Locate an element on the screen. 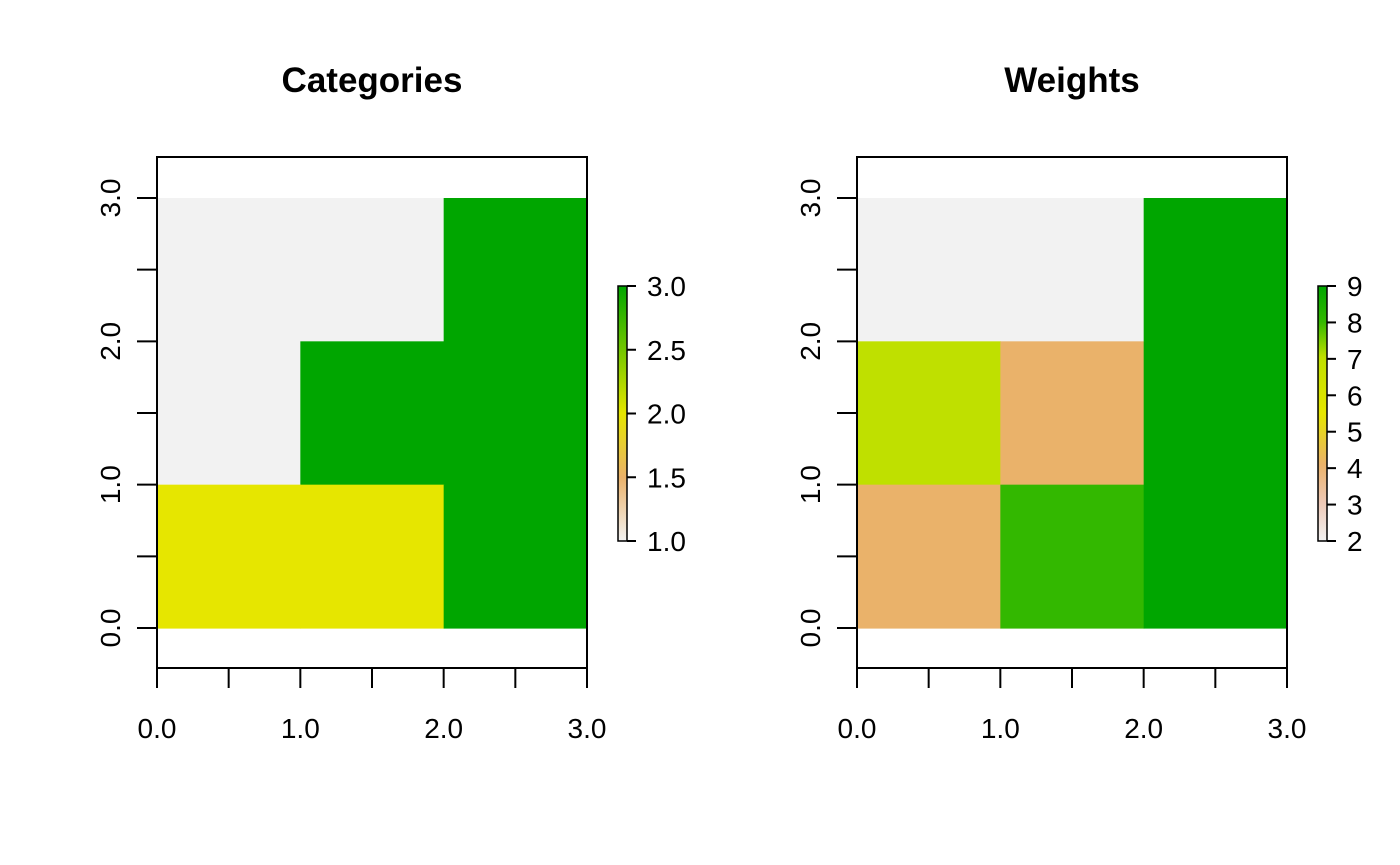 The height and width of the screenshot is (865, 1400). legend-tick-label: 9 is located at coordinates (1355, 286).